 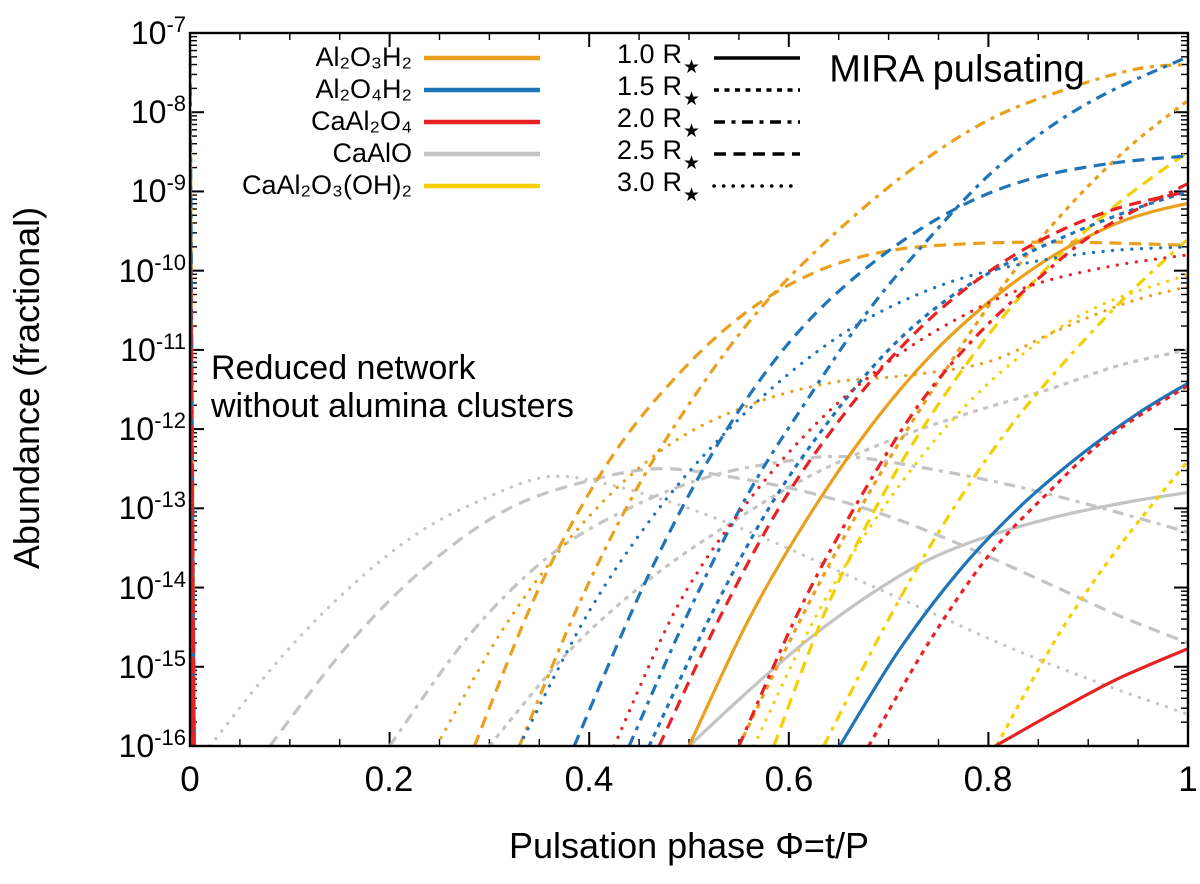 I want to click on legend-radius-label: 2.0 R★, so click(x=659, y=123).